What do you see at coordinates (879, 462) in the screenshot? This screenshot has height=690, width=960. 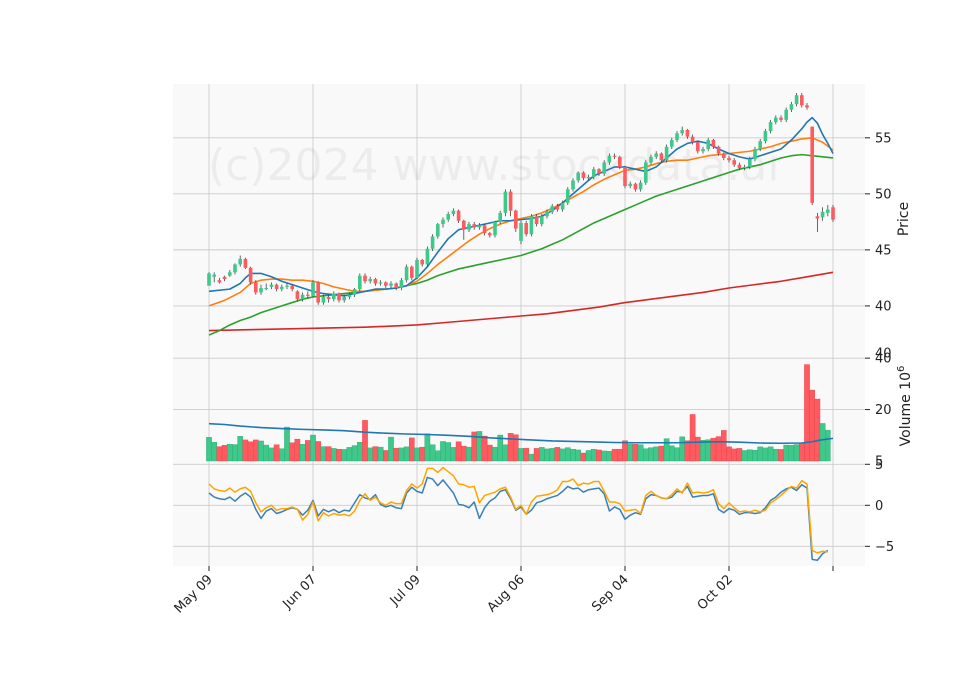 I see `macd-tick-label: 5` at bounding box center [879, 462].